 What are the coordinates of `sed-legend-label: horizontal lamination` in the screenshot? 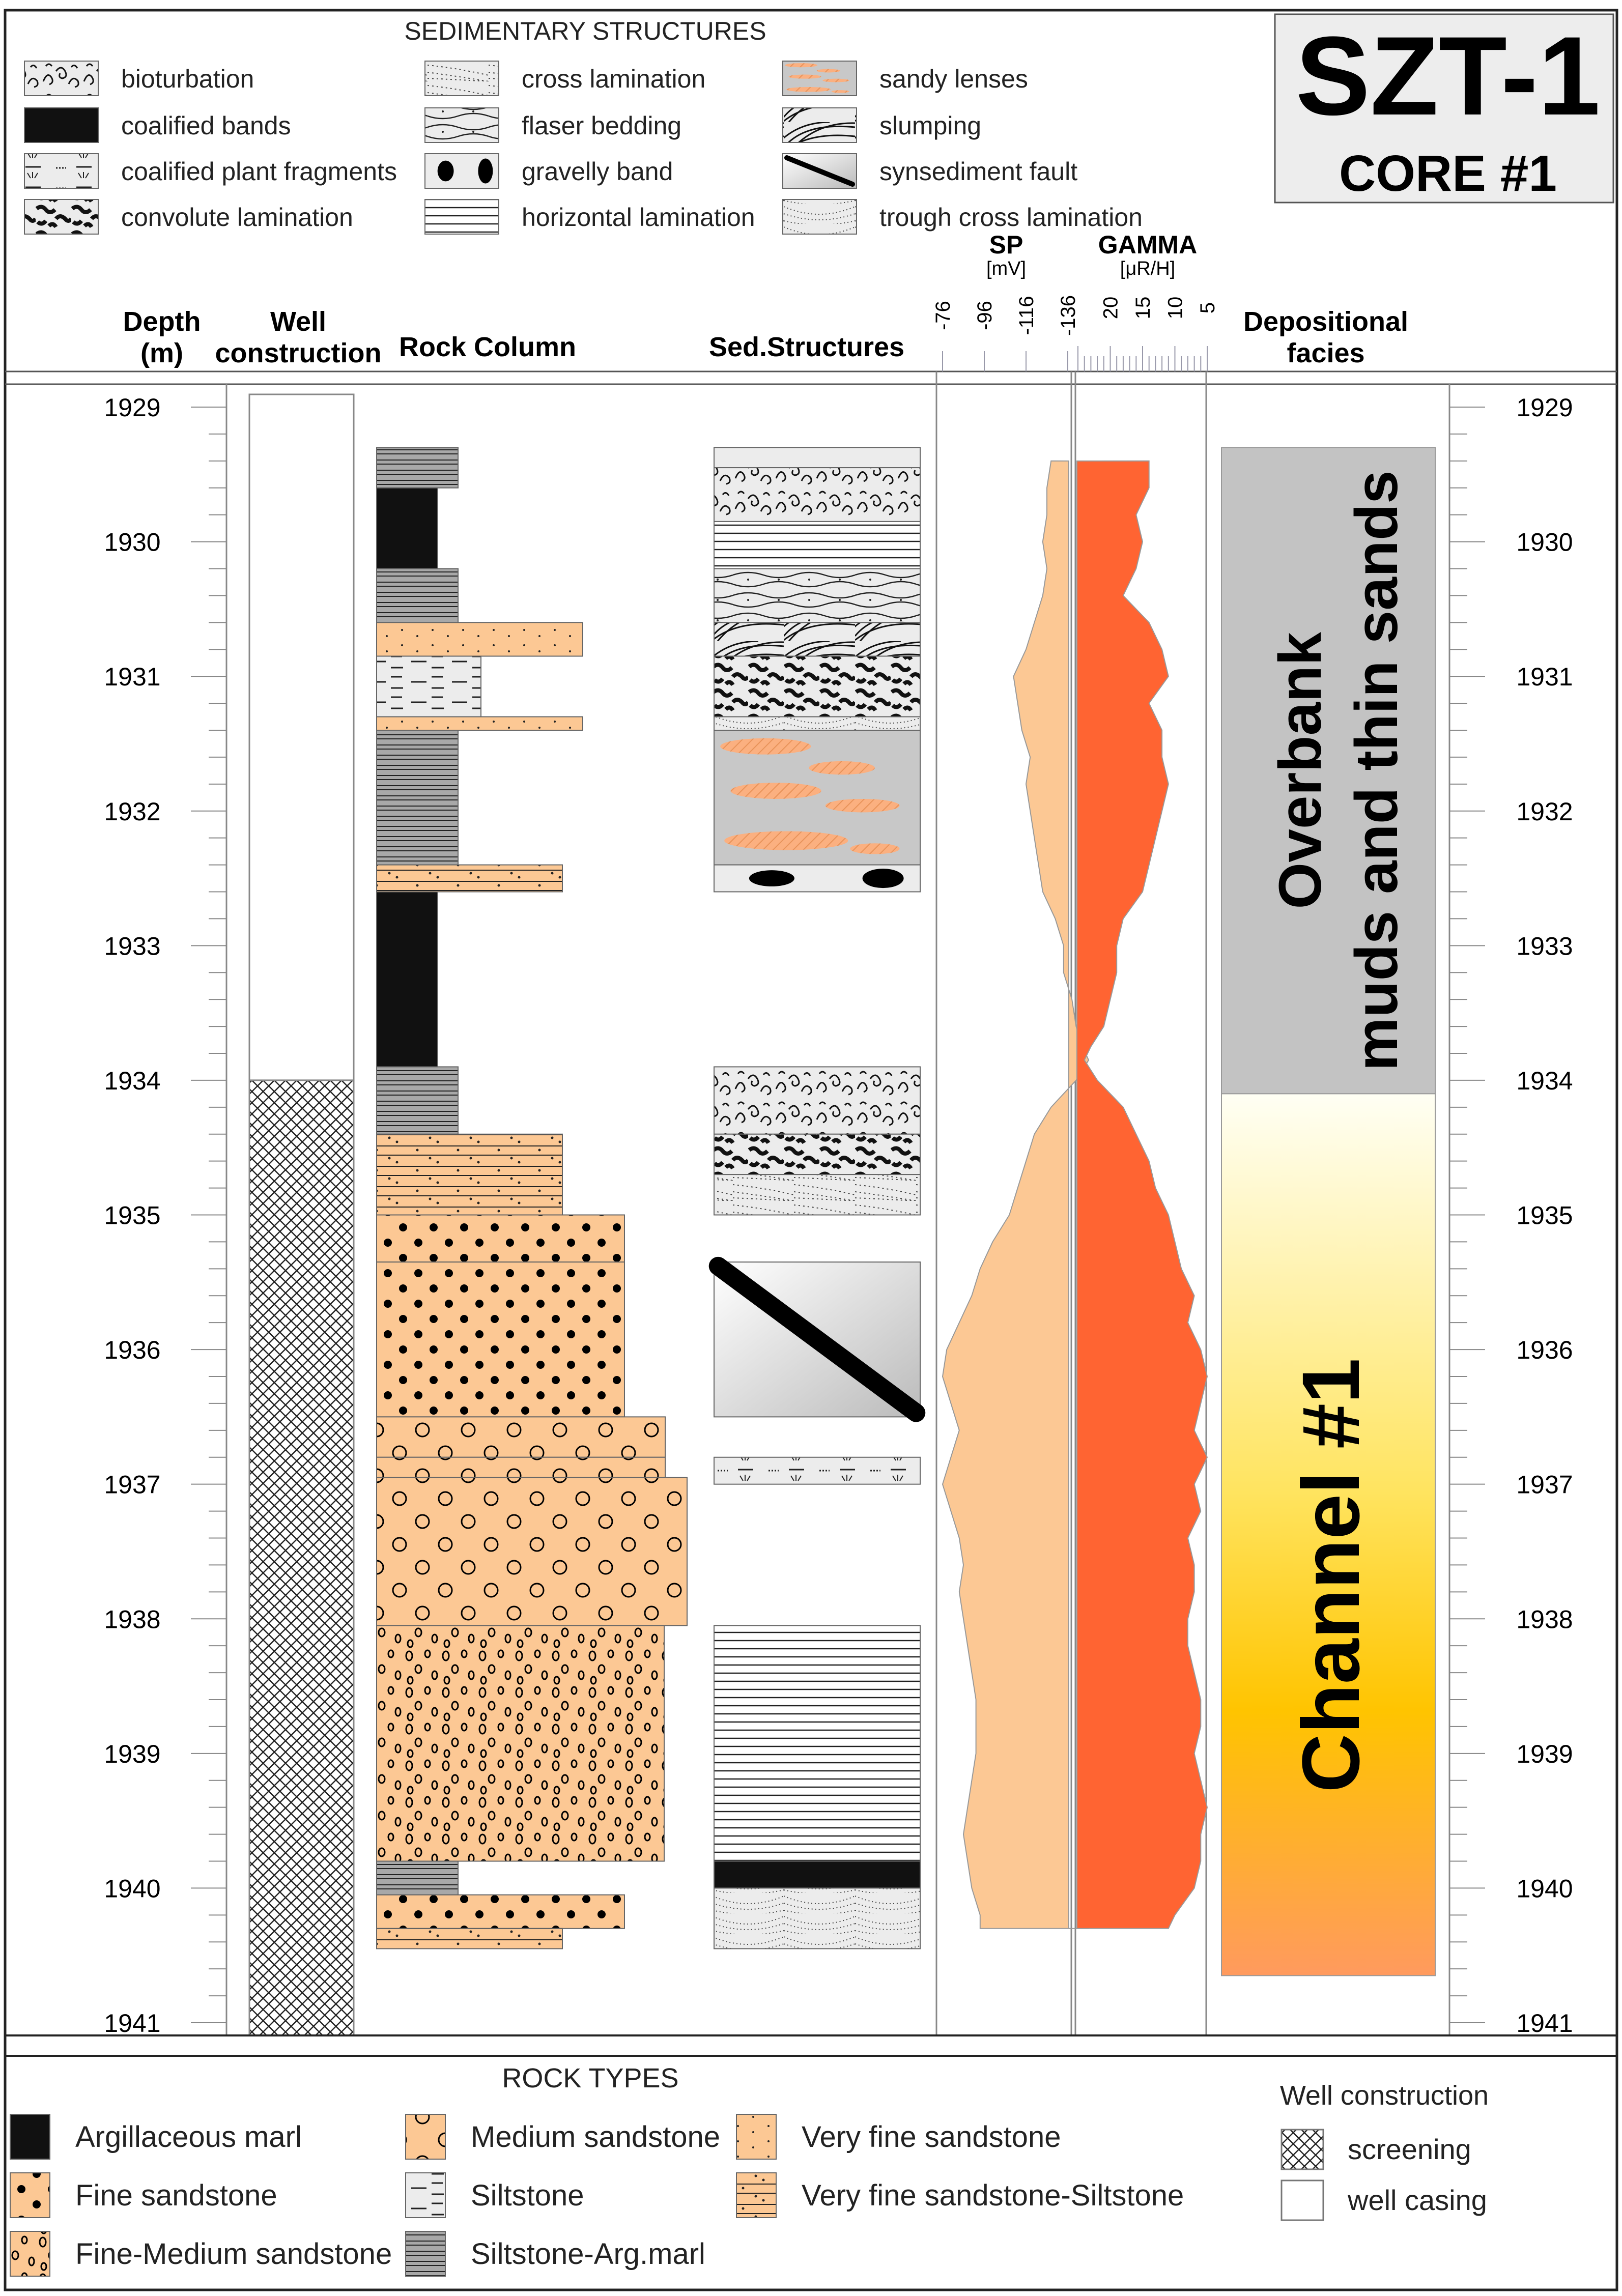 It's located at (639, 217).